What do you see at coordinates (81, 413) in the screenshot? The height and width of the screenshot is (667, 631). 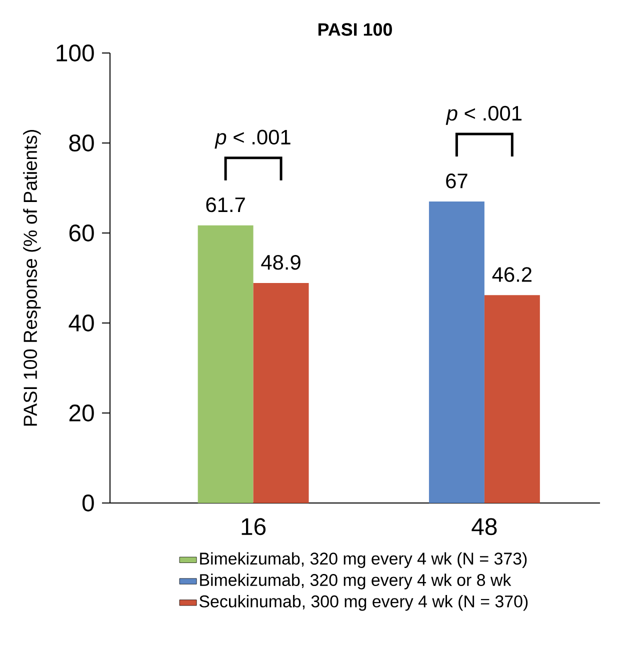 I see `y-tick-label: 20` at bounding box center [81, 413].